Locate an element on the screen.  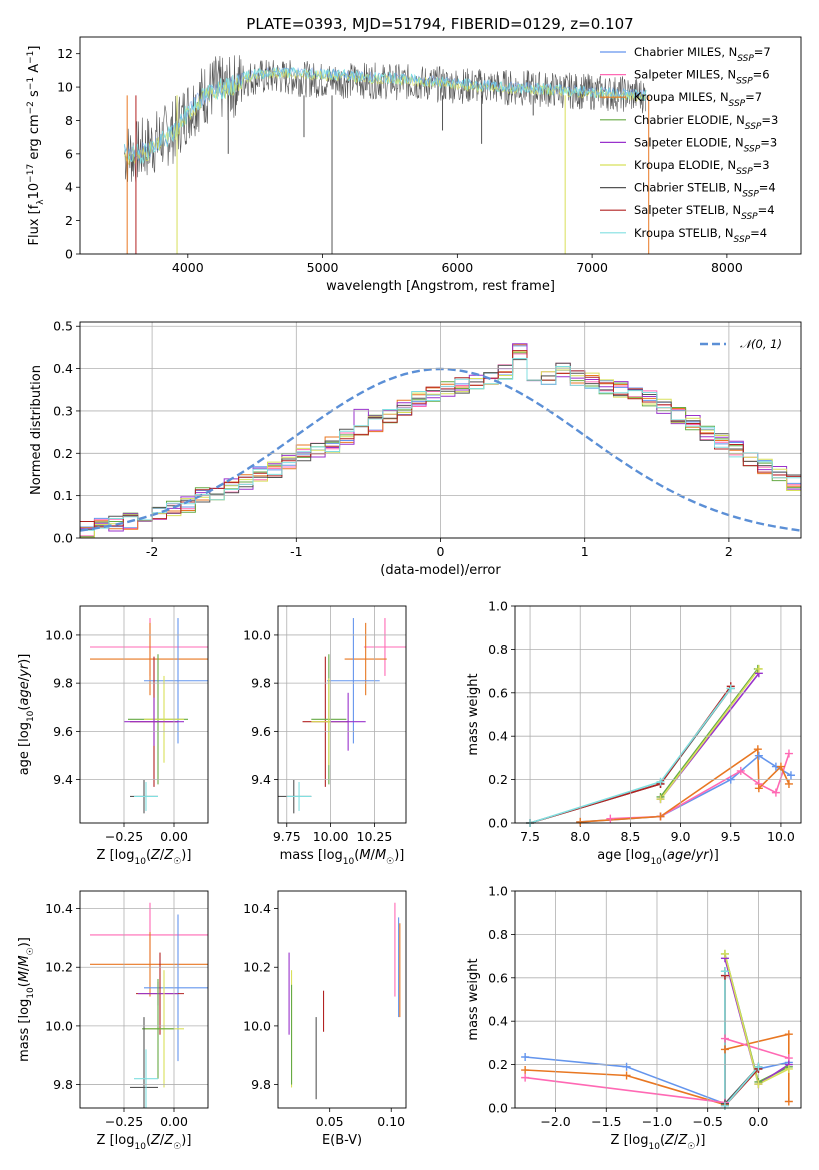
x-tick-label: 9.0 is located at coordinates (681, 836).